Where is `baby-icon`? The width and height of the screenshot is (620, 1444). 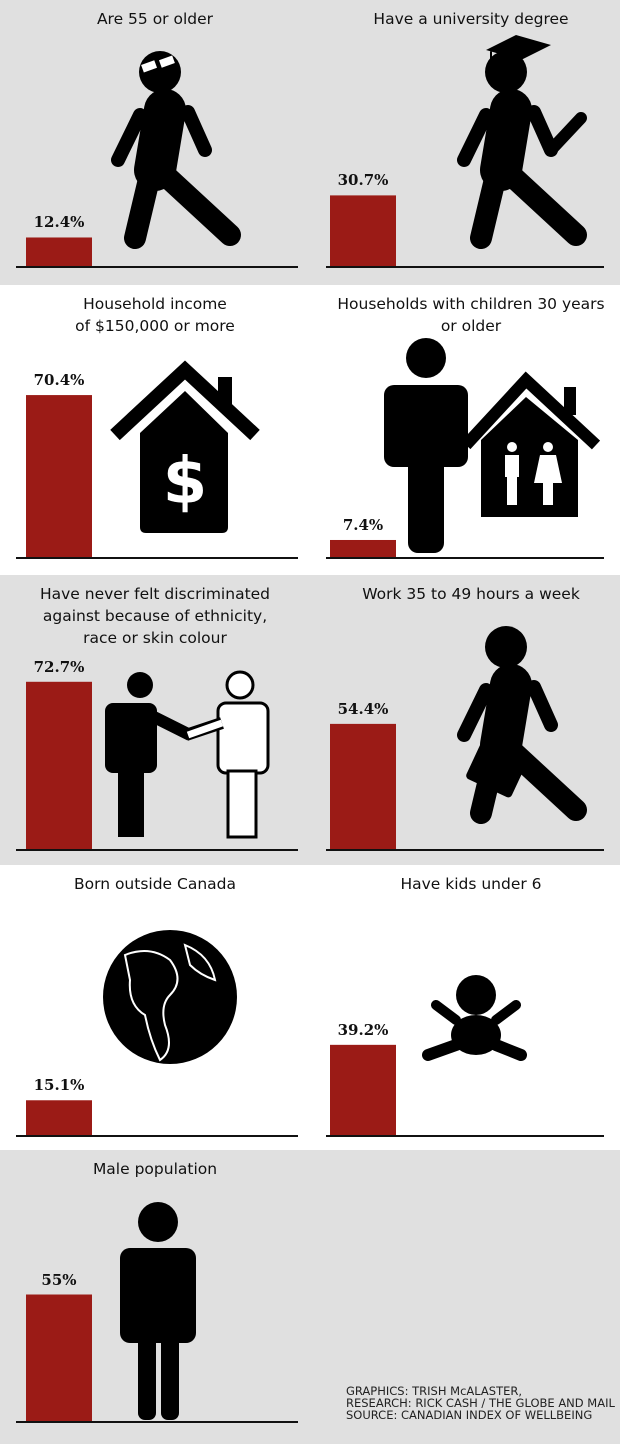
baby-icon is located at coordinates (474, 1018).